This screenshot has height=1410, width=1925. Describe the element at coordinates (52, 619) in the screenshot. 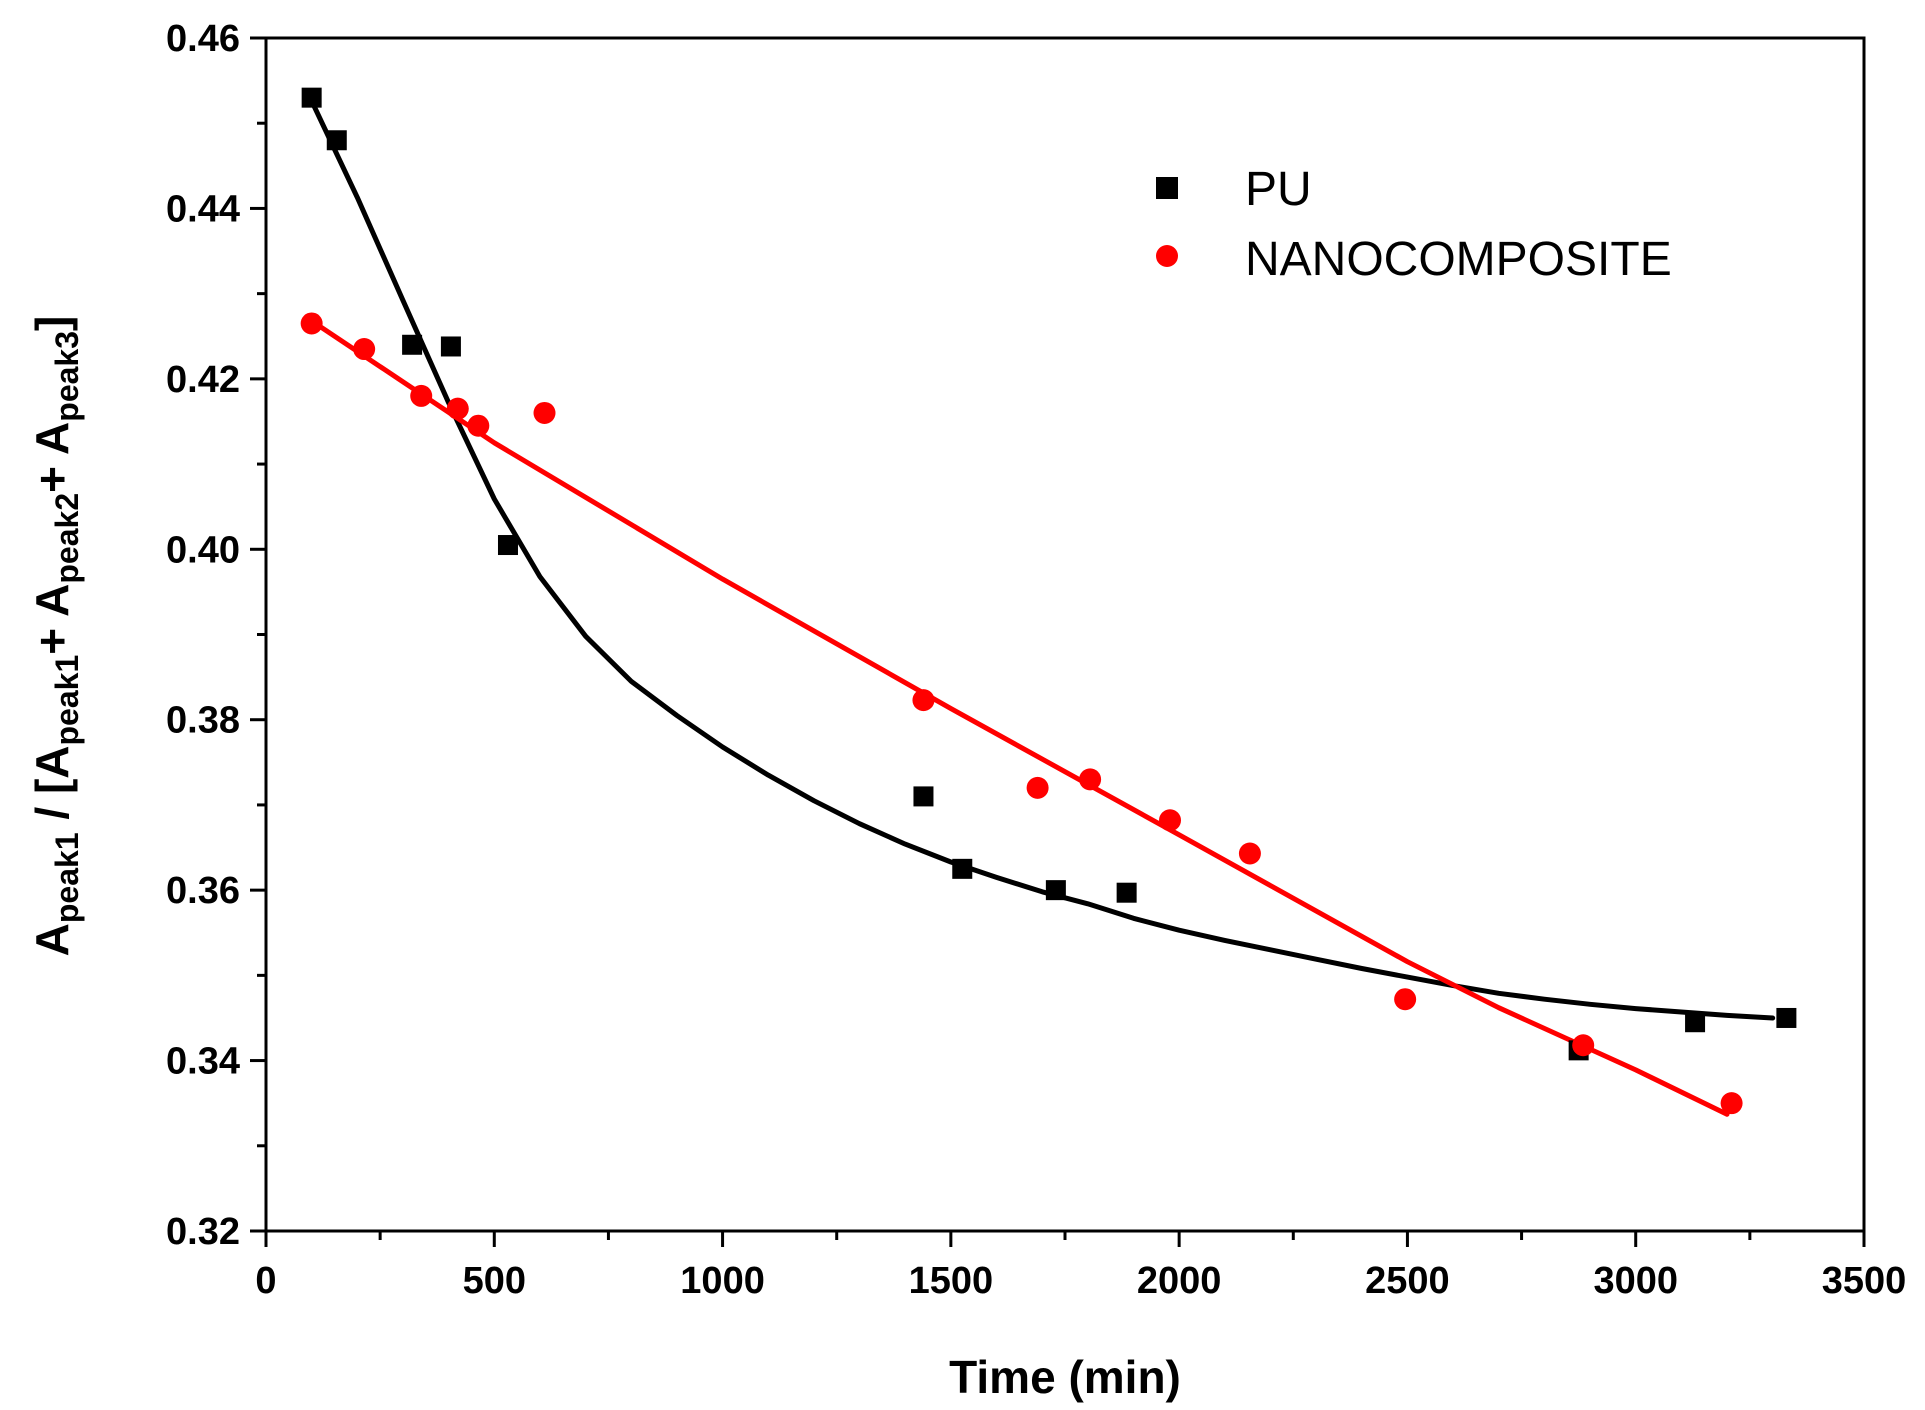

I see `y-title-a3: + A` at that location.